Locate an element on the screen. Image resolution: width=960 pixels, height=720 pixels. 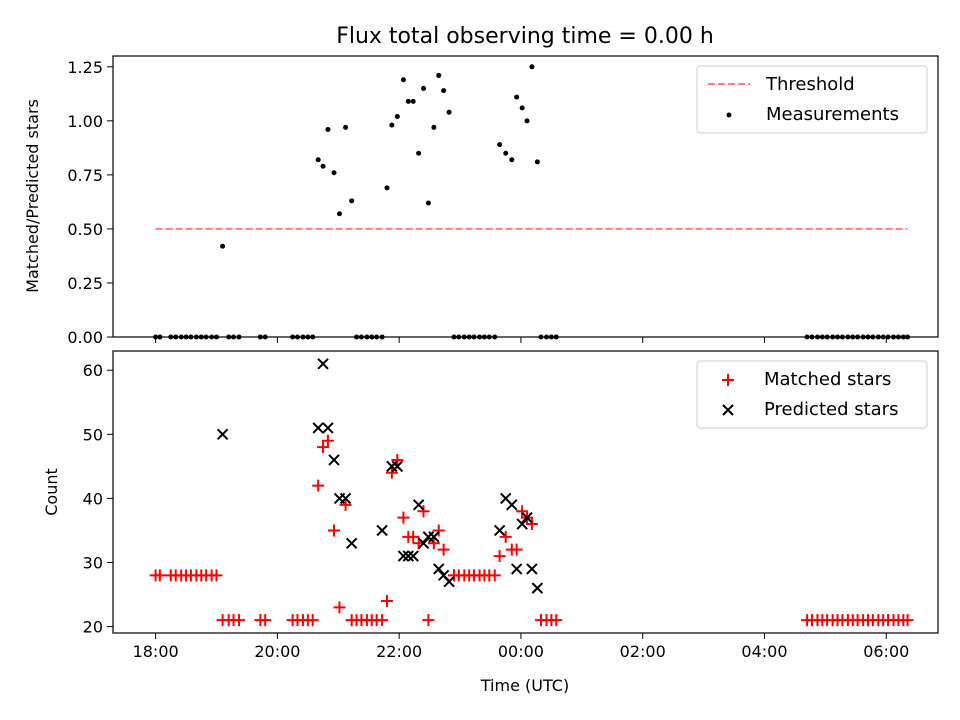
x-axis-label: Time (UTC) is located at coordinates (524, 685).